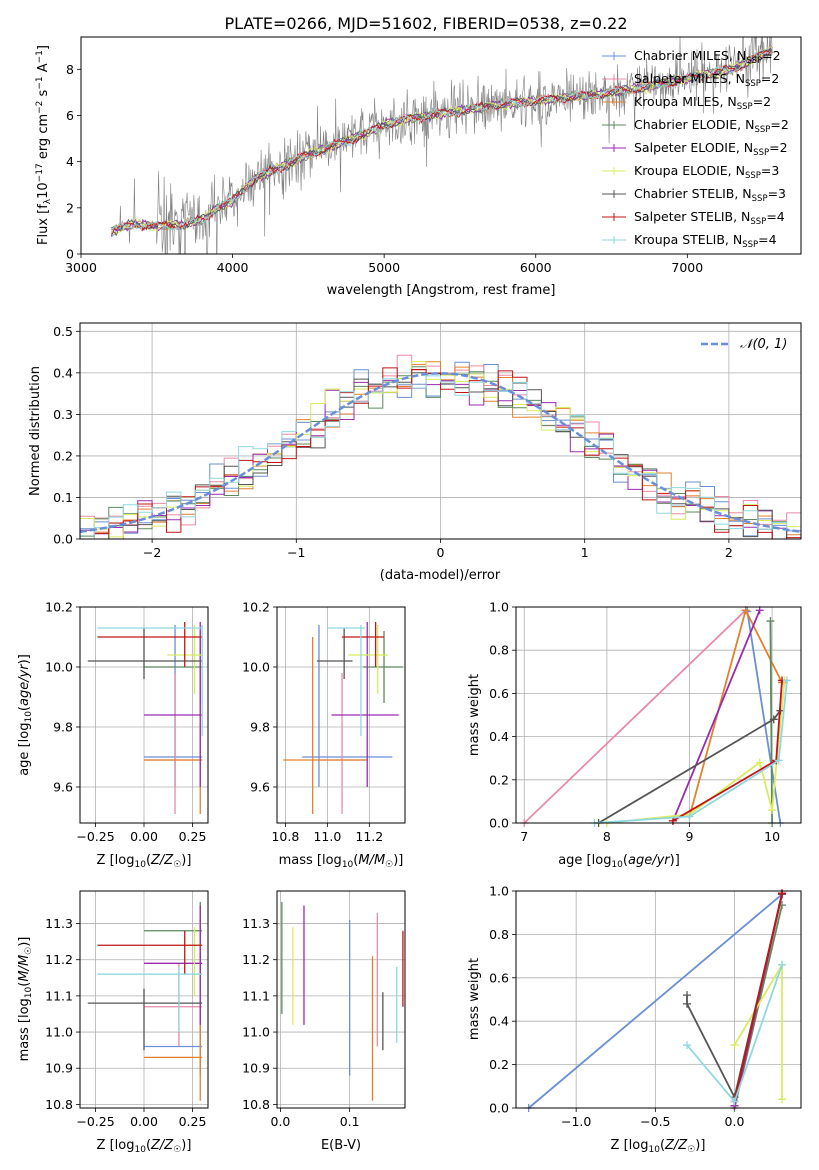 This screenshot has height=1170, width=819. What do you see at coordinates (759, 610) in the screenshot?
I see `weight-marker-salpeter-elodie` at bounding box center [759, 610].